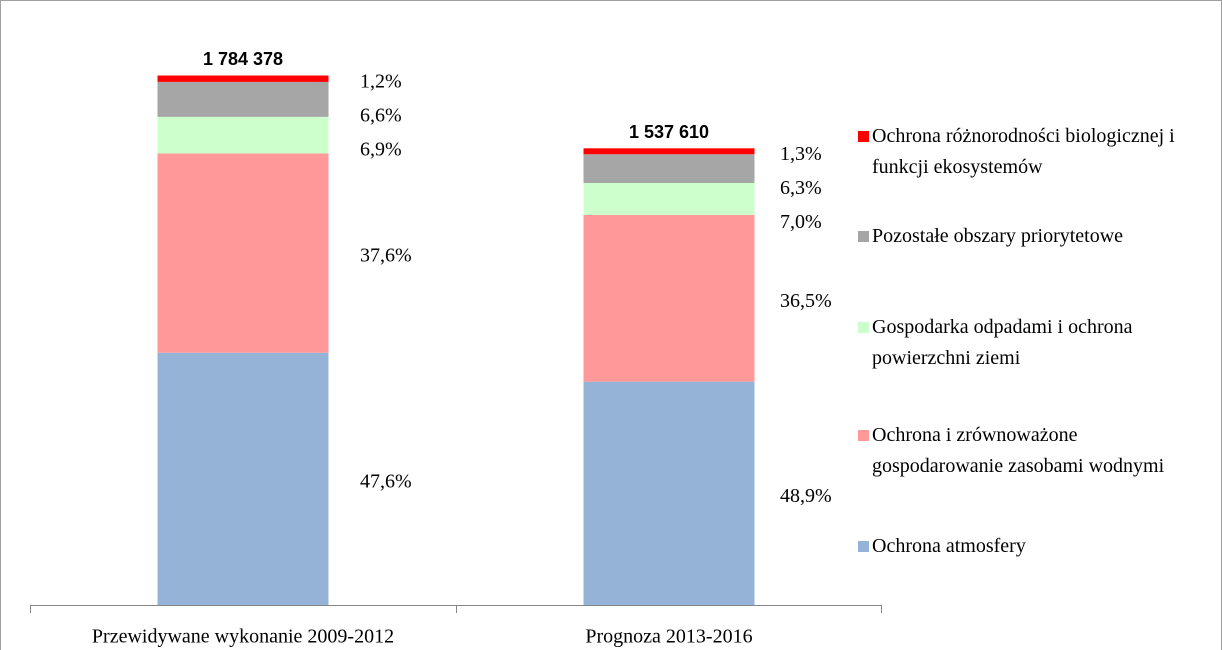 This screenshot has height=650, width=1222. Describe the element at coordinates (1023, 136) in the screenshot. I see `legend-line: Ochrona różnorodności biologicznej i` at that location.